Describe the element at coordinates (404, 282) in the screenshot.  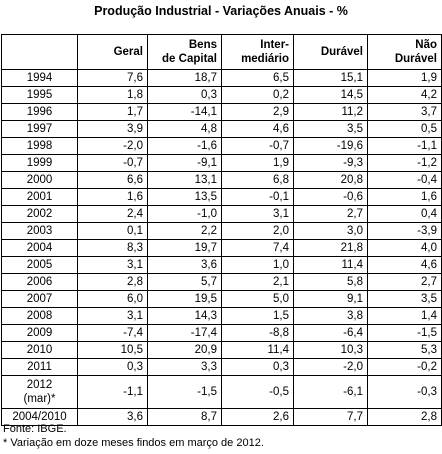
I see `cell-nao-duravel: 2,7` at that location.